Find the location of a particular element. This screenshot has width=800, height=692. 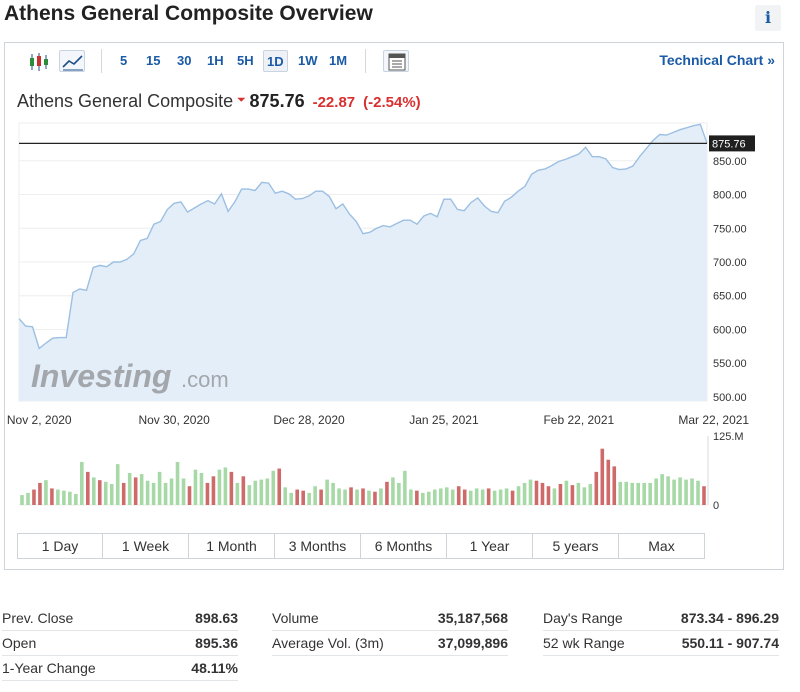

toolbar-separator is located at coordinates (101, 61).